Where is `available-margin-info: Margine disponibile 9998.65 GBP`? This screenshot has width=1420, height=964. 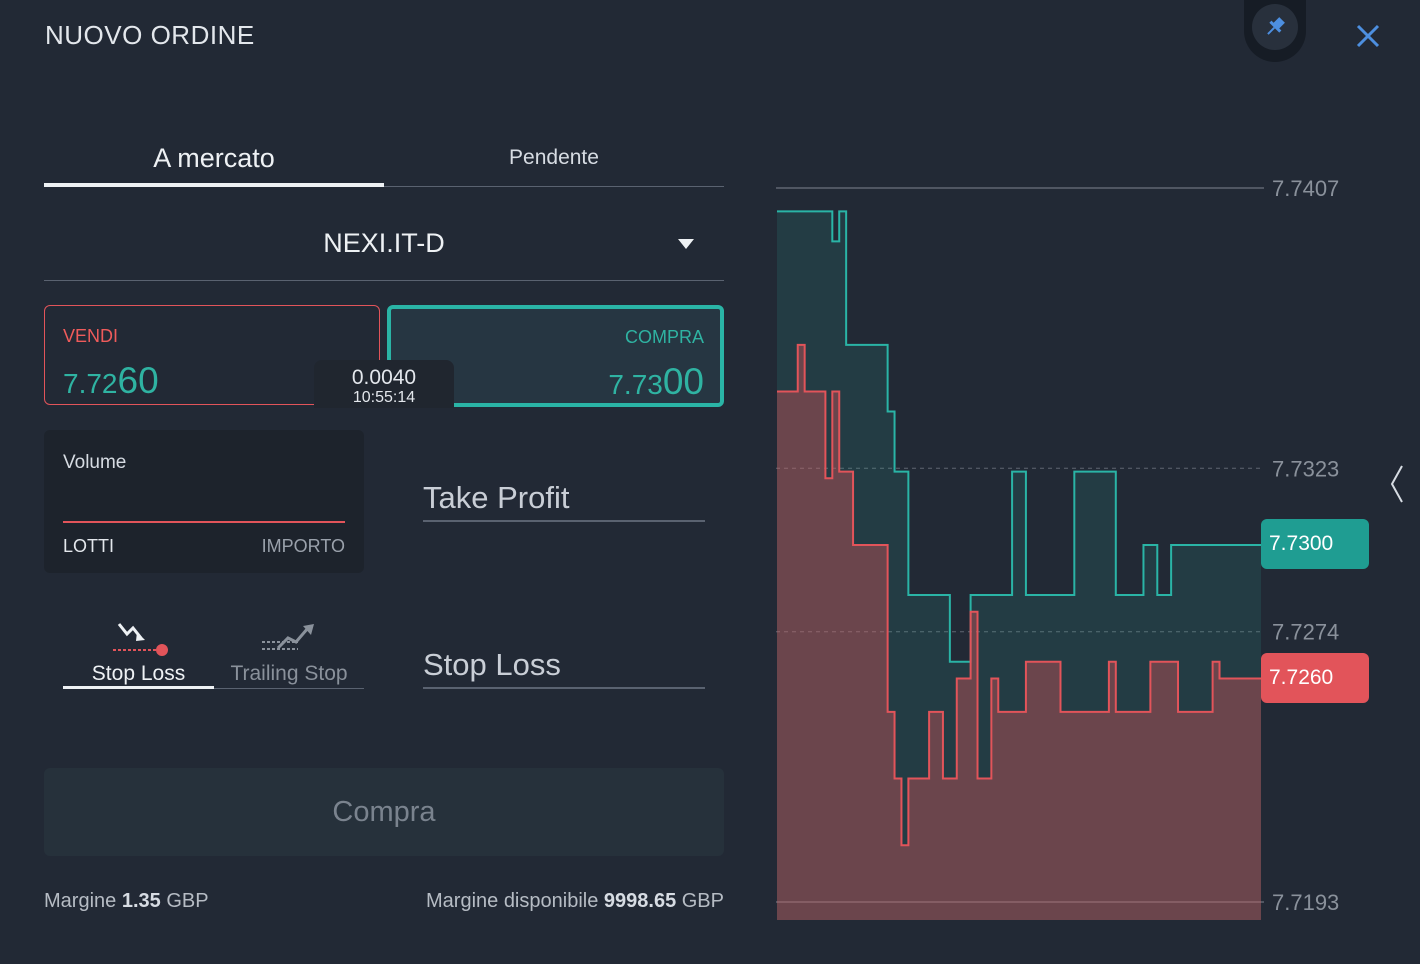
available-margin-info: Margine disponibile 9998.65 GBP is located at coordinates (575, 901).